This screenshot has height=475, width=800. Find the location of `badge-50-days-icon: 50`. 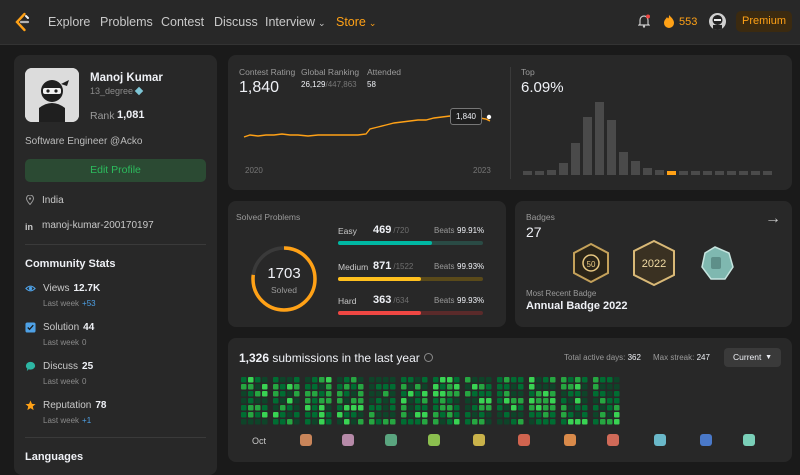

badge-50-days-icon: 50 is located at coordinates (591, 263).